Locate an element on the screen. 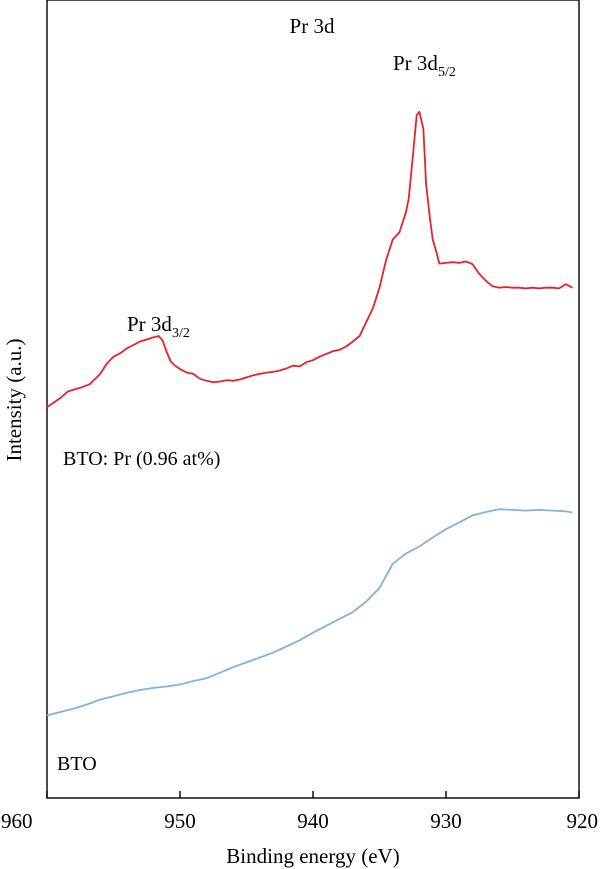  annotation-pr-3d52-sub: 5/2 is located at coordinates (447, 72).